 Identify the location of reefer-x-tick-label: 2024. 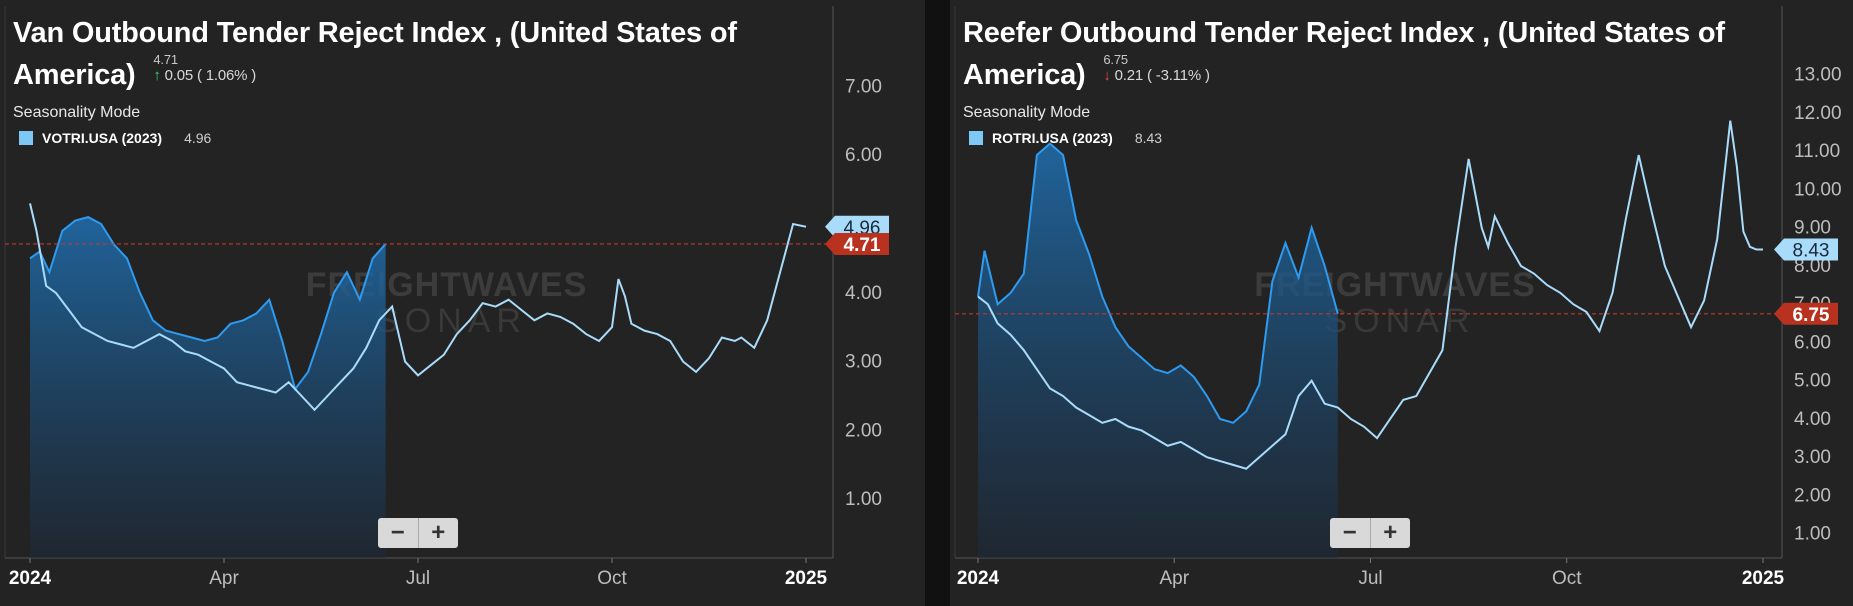
(978, 578).